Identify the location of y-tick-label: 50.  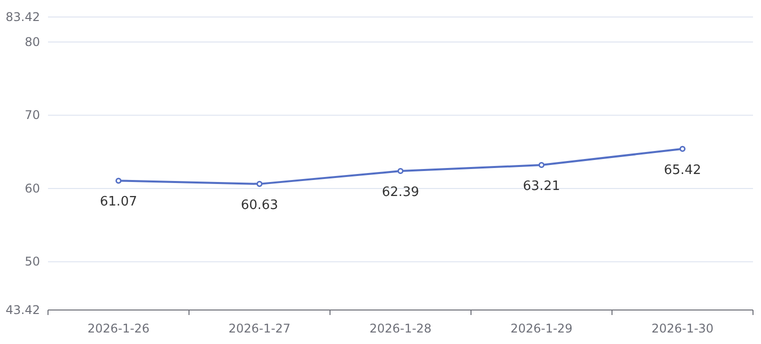
(32, 261).